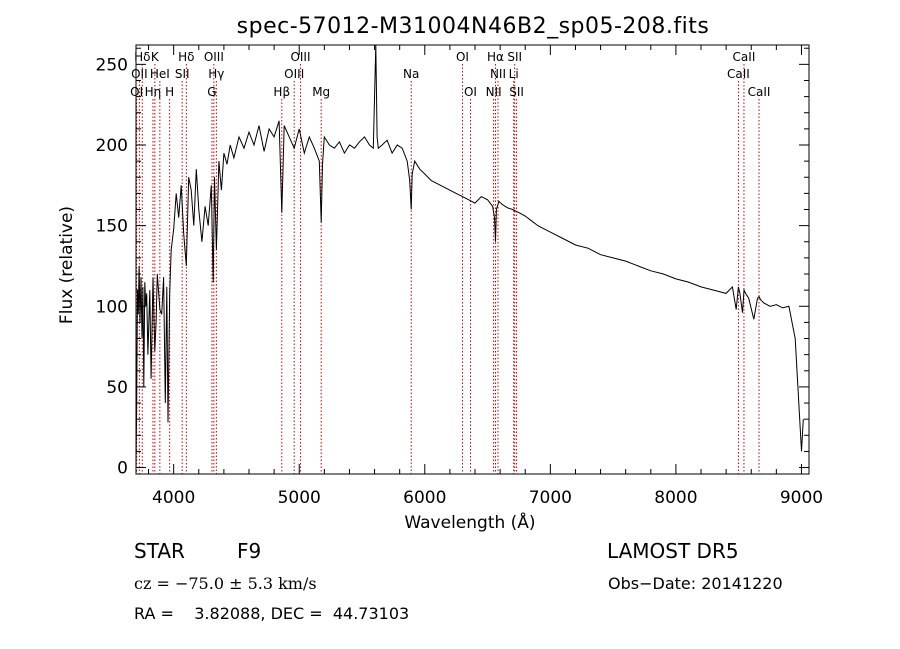 The width and height of the screenshot is (900, 649). Describe the element at coordinates (514, 74) in the screenshot. I see `marker-label: Li` at that location.